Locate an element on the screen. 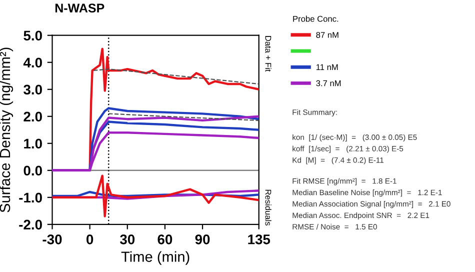 The width and height of the screenshot is (475, 272). chart-title: N-WASP is located at coordinates (79, 8).